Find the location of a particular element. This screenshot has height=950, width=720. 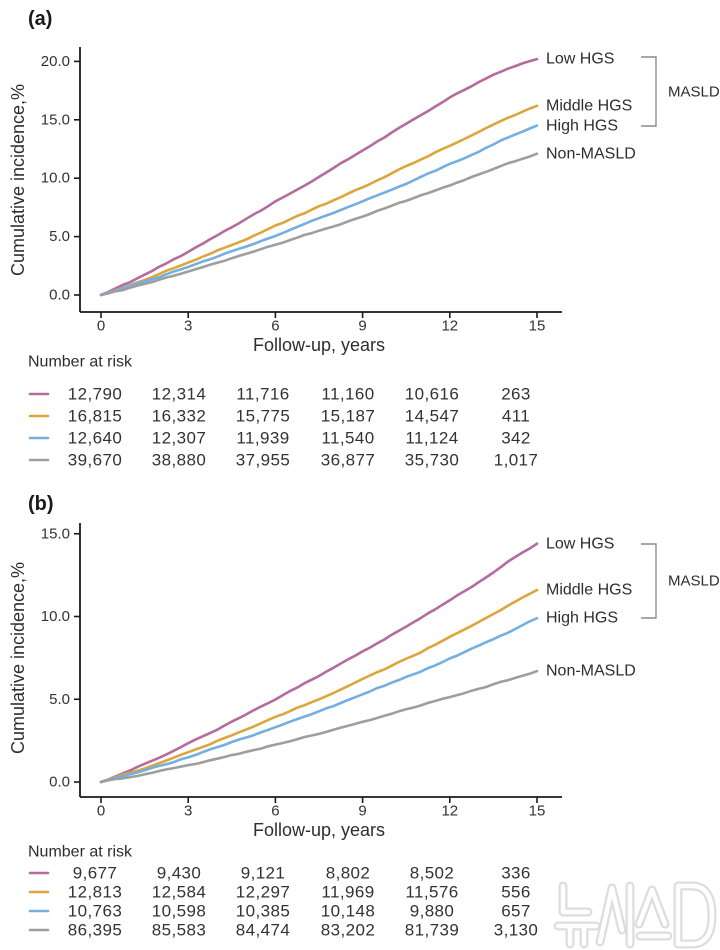

risk-value-middle-hgs: 12,813 is located at coordinates (95, 892).